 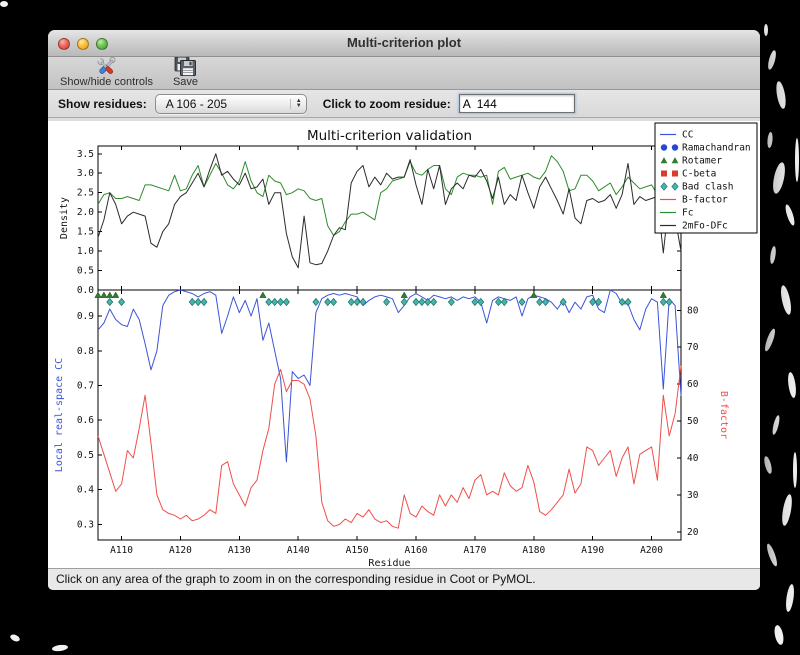 I want to click on svg-text: Residue, so click(x=389, y=563).